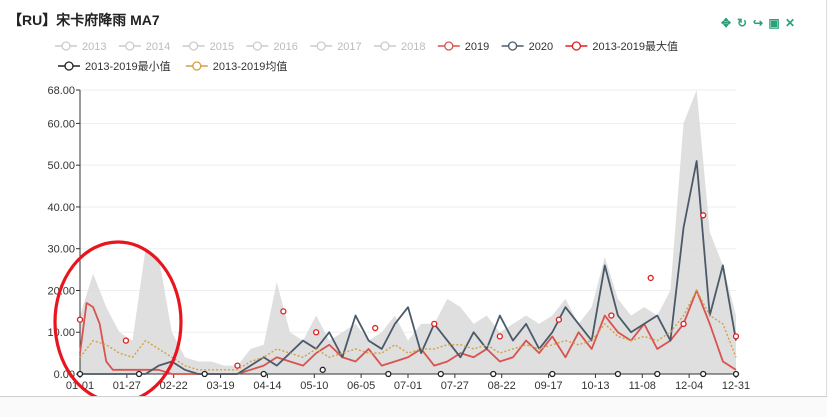 The width and height of the screenshot is (827, 417). Describe the element at coordinates (128, 66) in the screenshot. I see `legend-label: 2013-2019最小值` at that location.